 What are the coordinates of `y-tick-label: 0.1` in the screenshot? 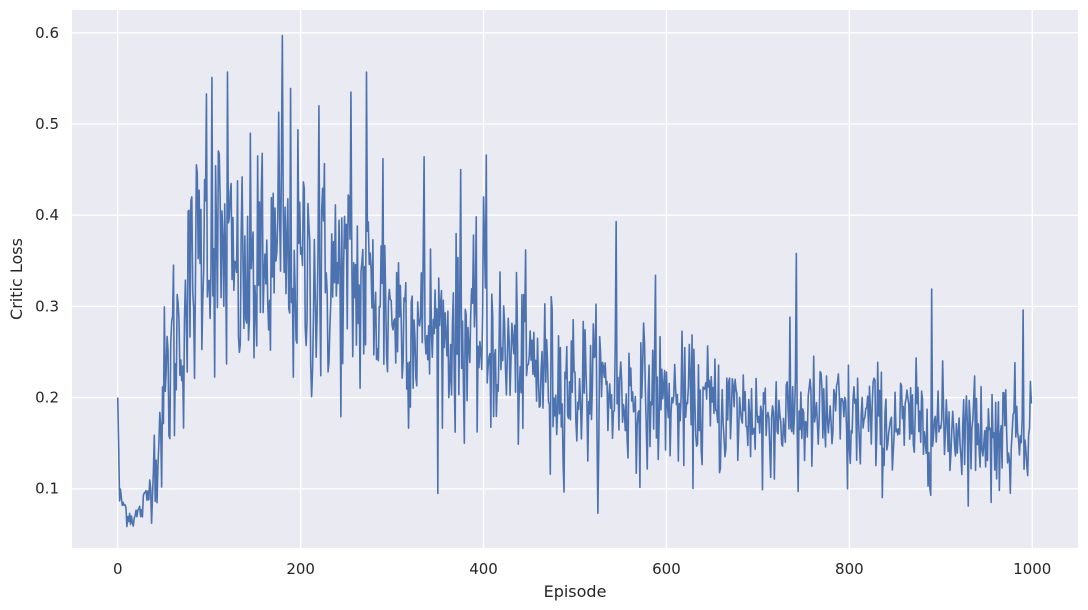 It's located at (47, 489).